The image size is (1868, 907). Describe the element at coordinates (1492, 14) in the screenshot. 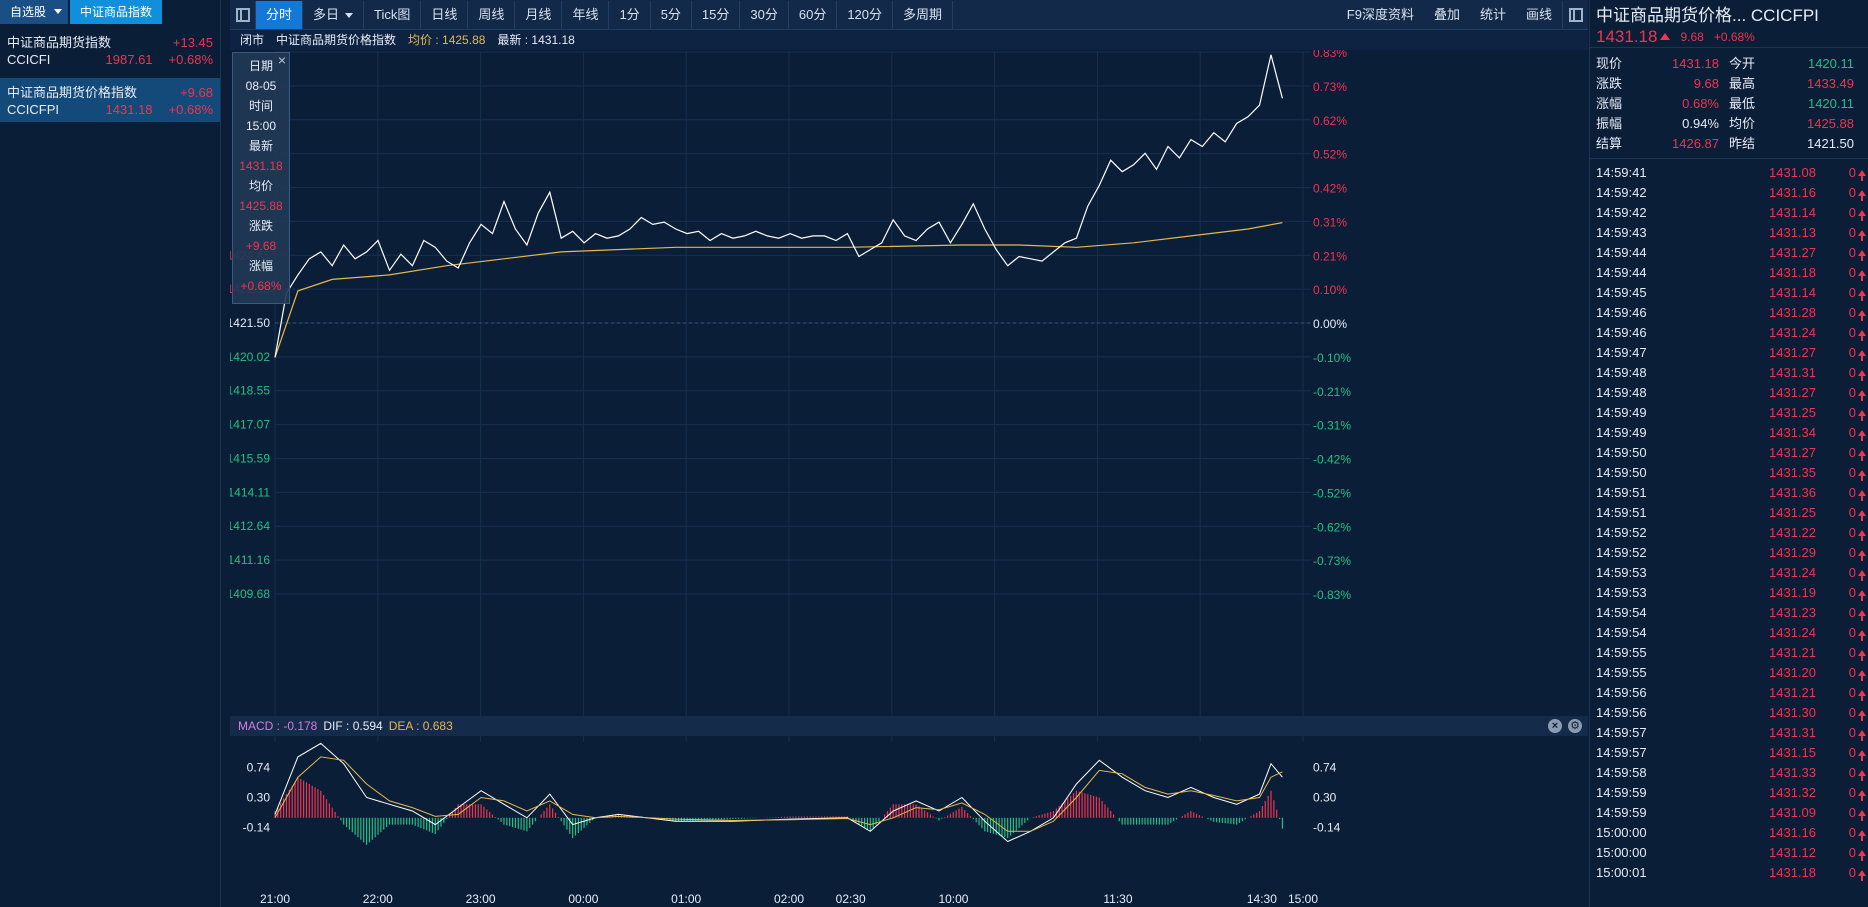

I see `stats-button: 统计` at that location.